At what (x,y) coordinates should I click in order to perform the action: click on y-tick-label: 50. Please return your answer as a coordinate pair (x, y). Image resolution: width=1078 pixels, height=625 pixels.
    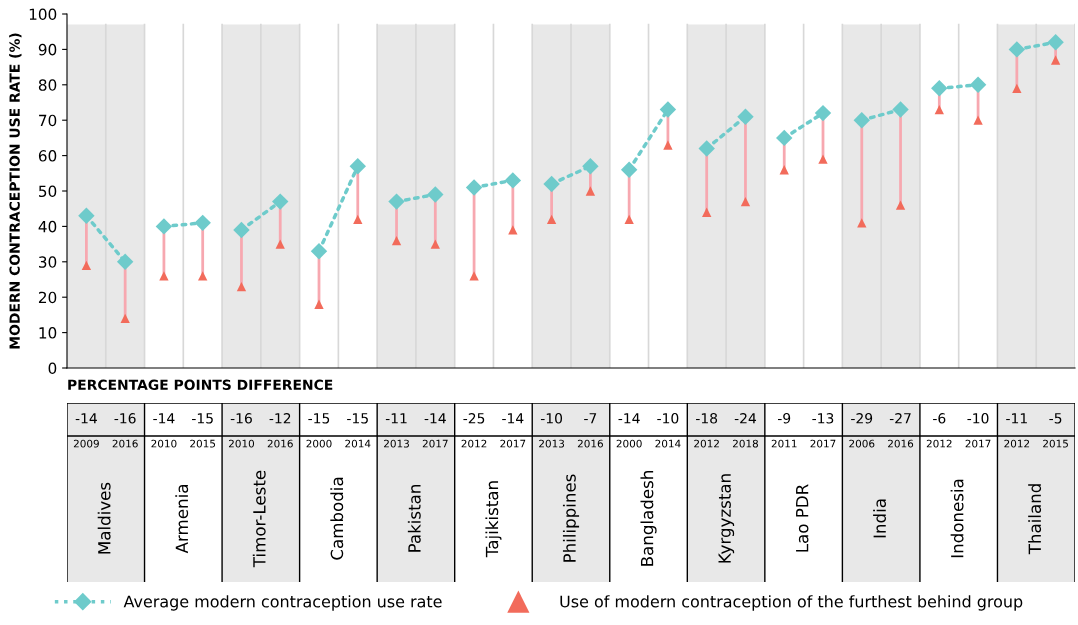
    Looking at the image, I should click on (48, 191).